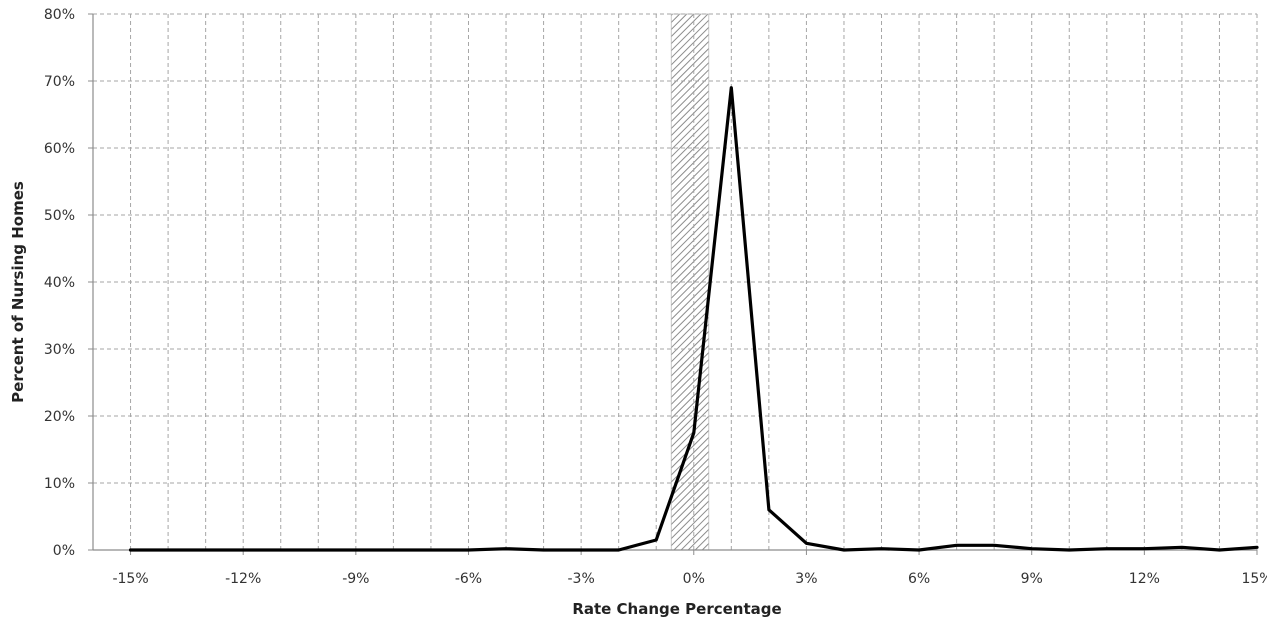  I want to click on x-tick-label: -6%, so click(468, 579).